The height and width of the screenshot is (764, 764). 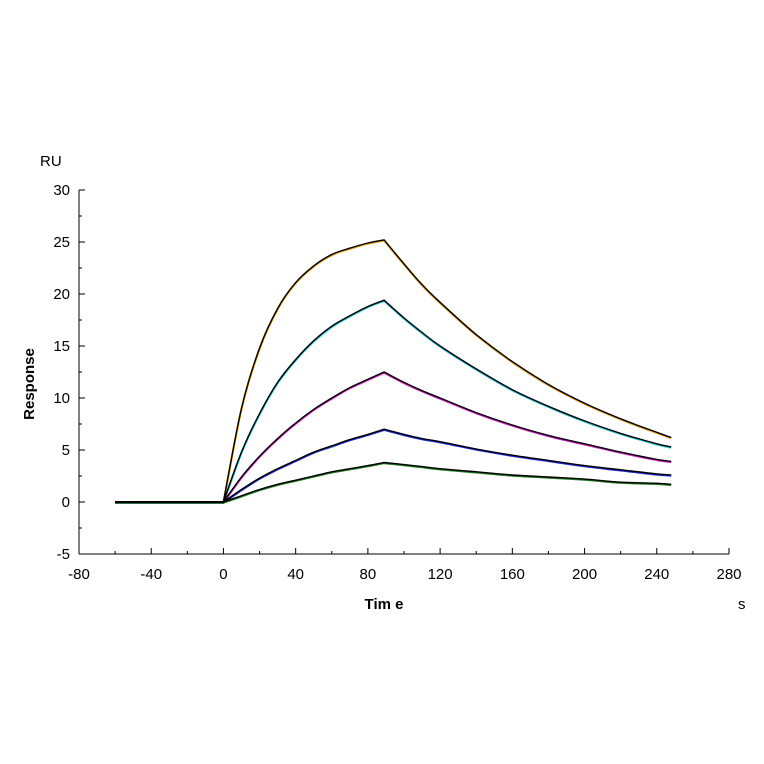 I want to click on y-tick-label: 25, so click(x=61, y=242).